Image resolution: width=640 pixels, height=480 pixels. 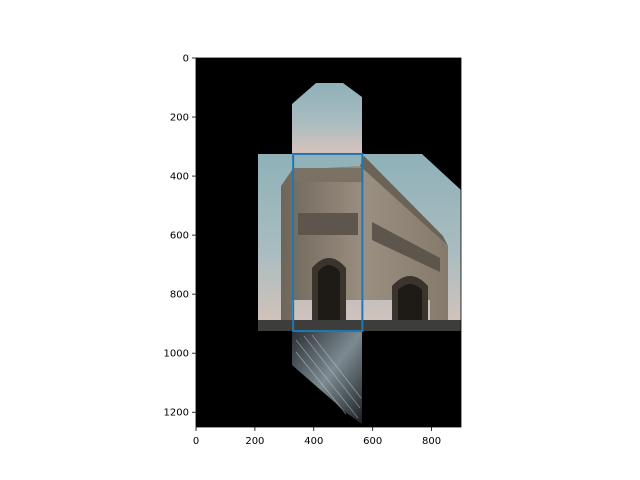 I want to click on y-tick-label: 200, so click(x=179, y=118).